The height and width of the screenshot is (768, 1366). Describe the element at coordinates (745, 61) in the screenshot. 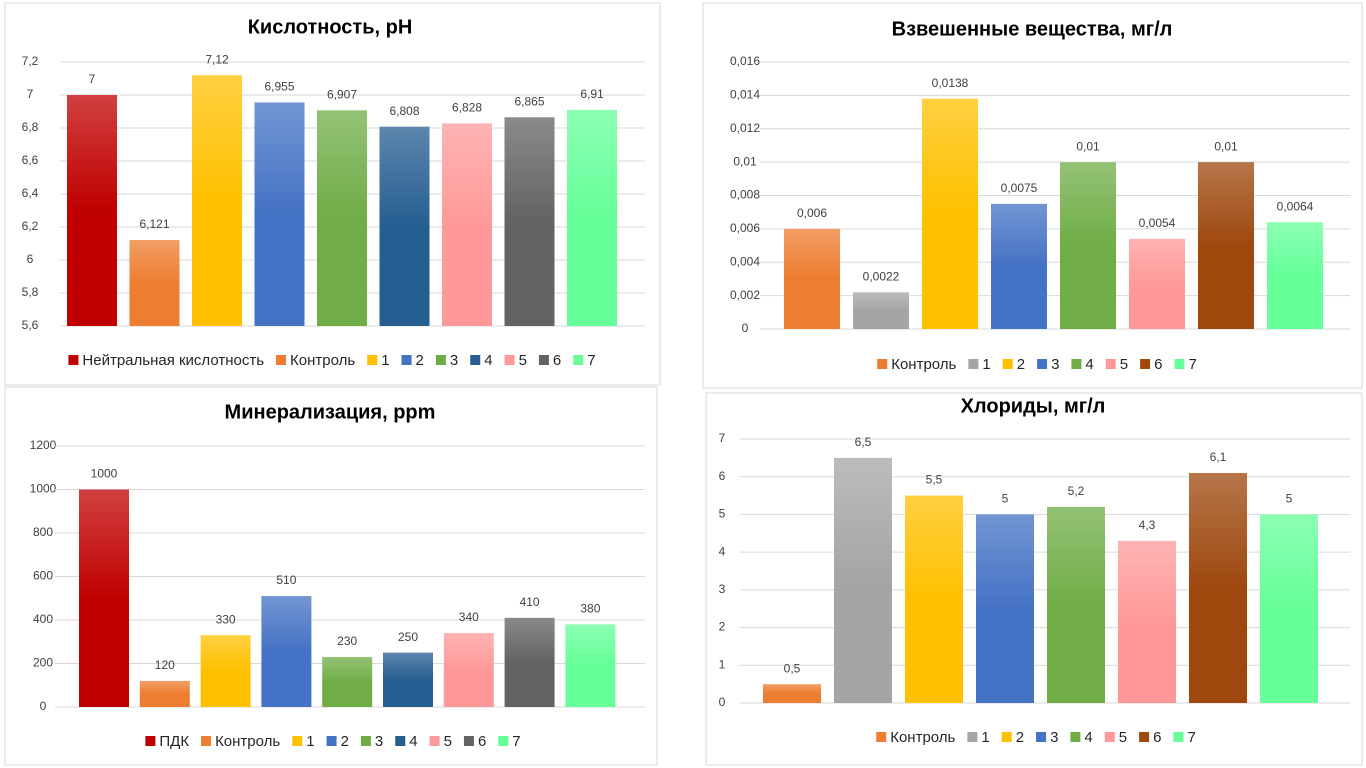

I see `y-tick-label: 0,016` at that location.